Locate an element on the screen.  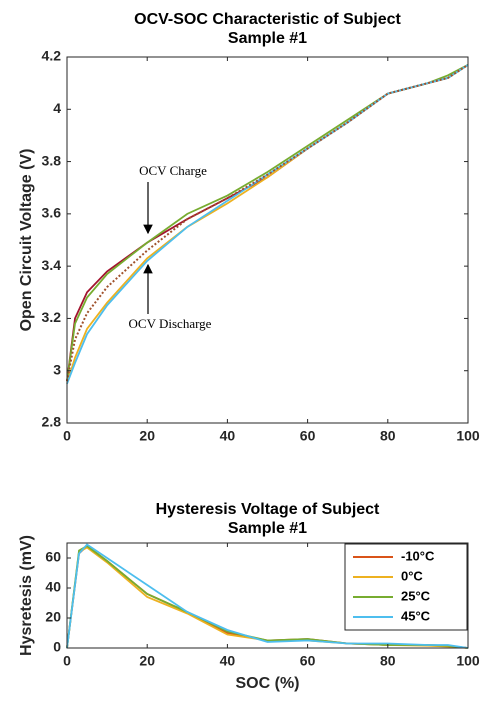
y-tick-label: 60 is located at coordinates (53, 557).